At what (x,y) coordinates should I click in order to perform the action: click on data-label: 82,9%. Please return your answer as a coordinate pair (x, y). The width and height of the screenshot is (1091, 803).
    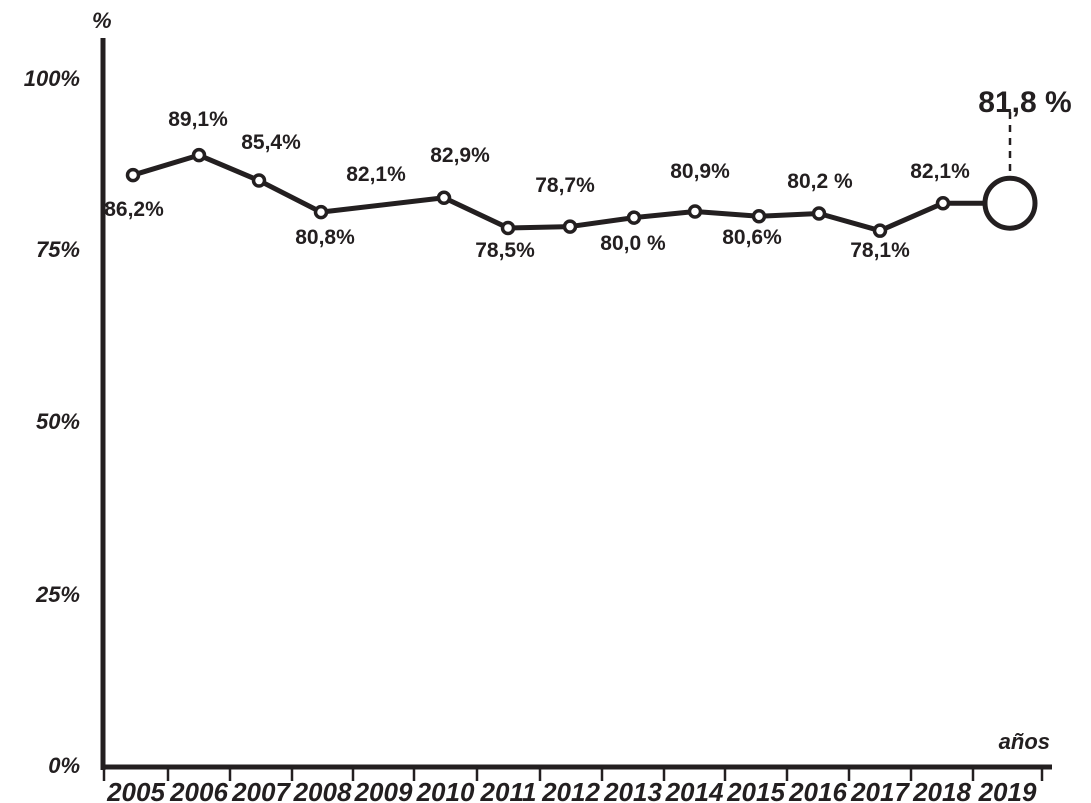
    Looking at the image, I should click on (460, 155).